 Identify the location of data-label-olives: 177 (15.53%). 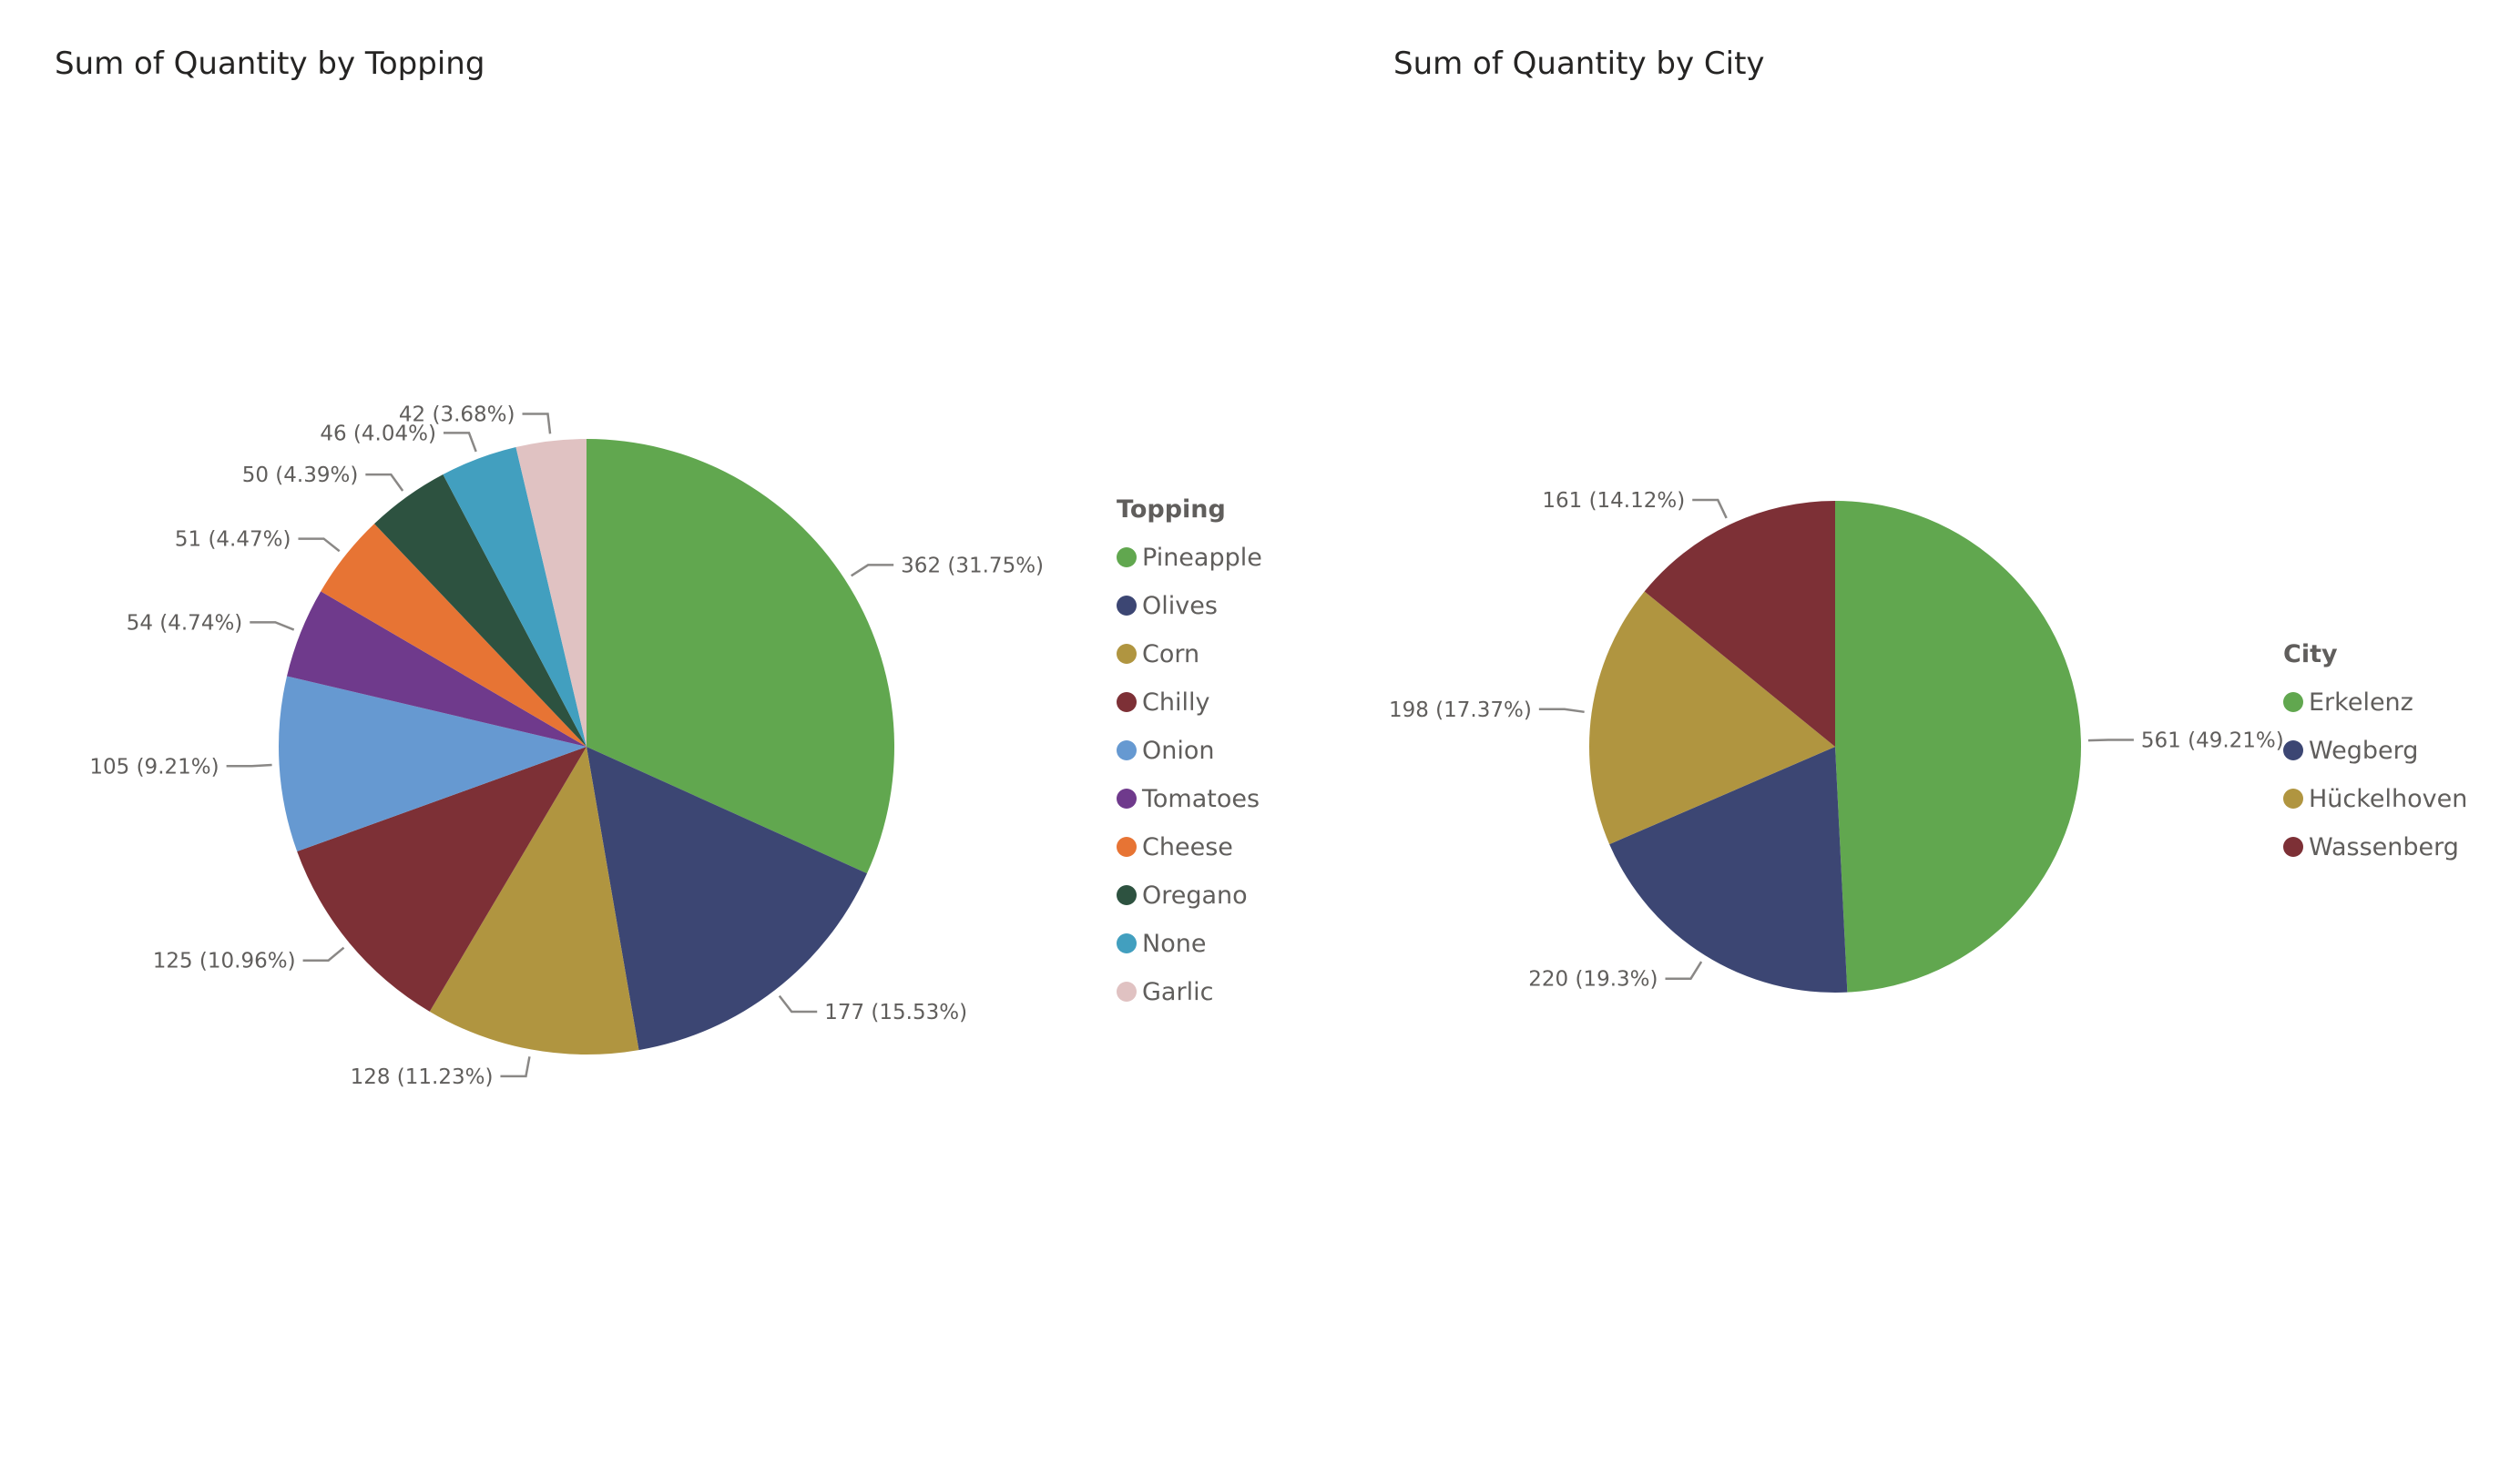
(896, 1013).